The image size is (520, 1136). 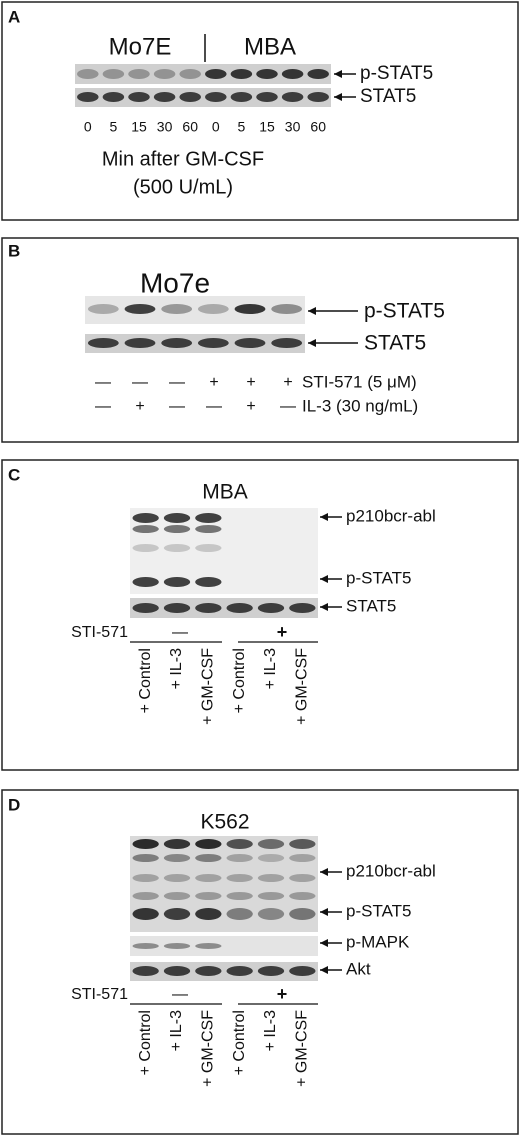 I want to click on row-label: IL-3 (30 ng/mL), so click(x=360, y=405).